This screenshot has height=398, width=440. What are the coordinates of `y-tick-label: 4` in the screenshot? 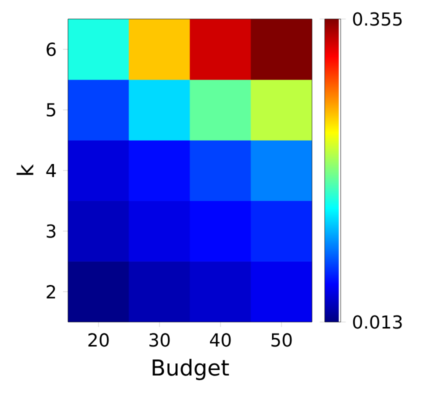 It's located at (51, 171).